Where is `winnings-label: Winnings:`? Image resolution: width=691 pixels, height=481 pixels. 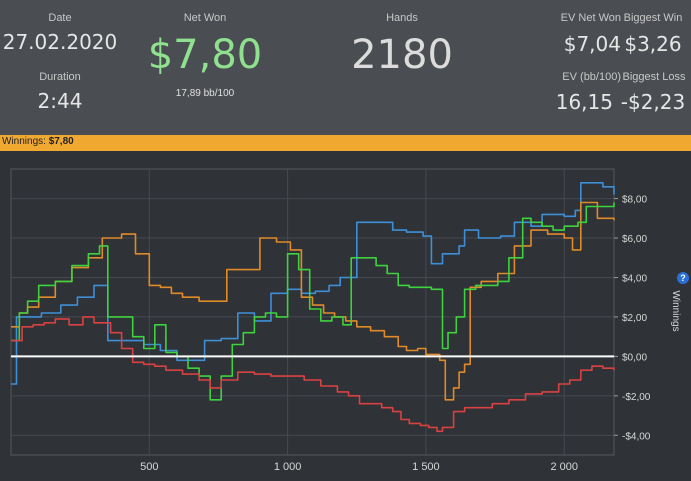
winnings-label: Winnings: is located at coordinates (24, 141).